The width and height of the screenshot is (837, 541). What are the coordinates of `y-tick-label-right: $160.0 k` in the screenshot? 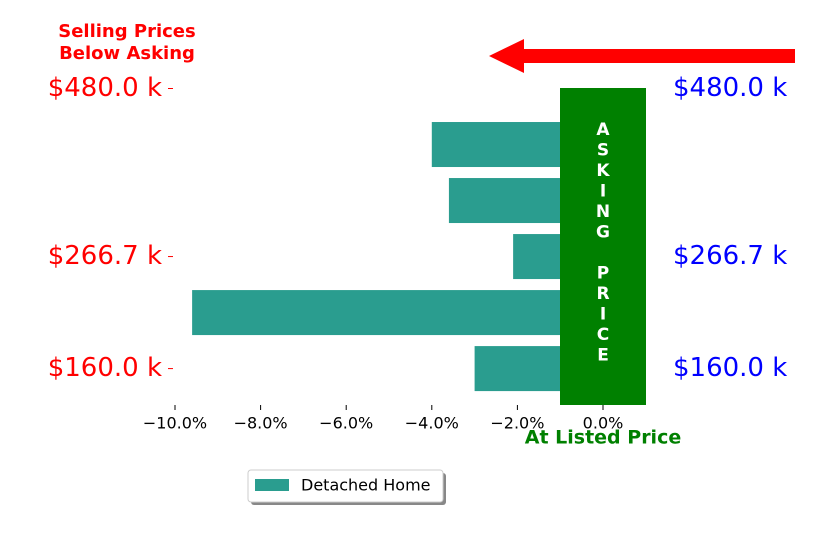 It's located at (730, 368).